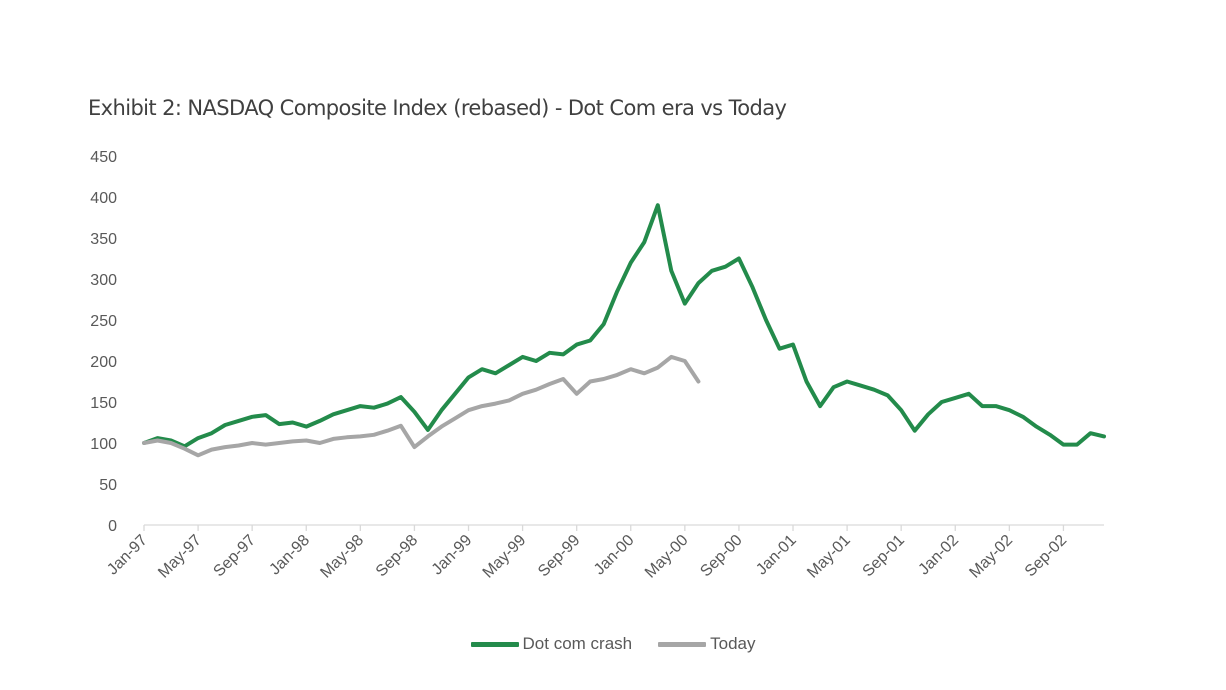 The image size is (1226, 690). Describe the element at coordinates (108, 485) in the screenshot. I see `y-tick-label: 50` at that location.